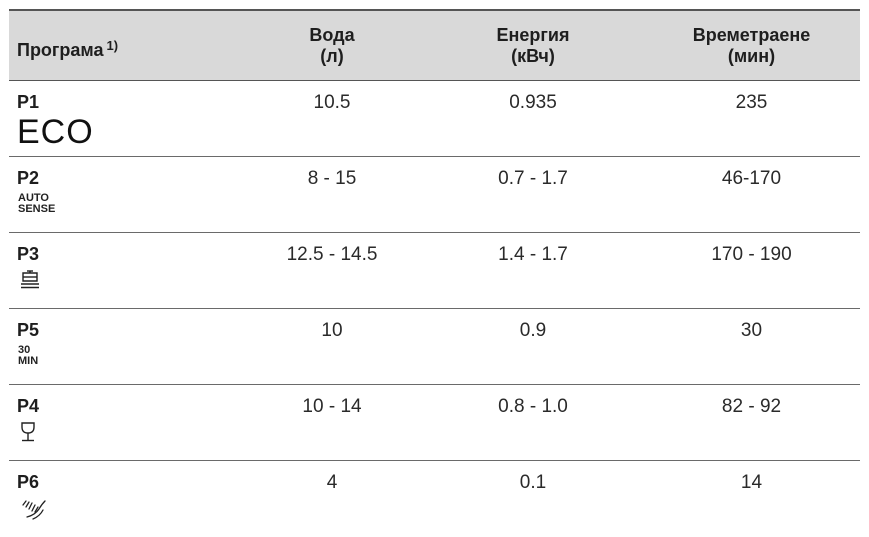 The height and width of the screenshot is (537, 869). I want to click on water-value: 10.5, so click(332, 102).